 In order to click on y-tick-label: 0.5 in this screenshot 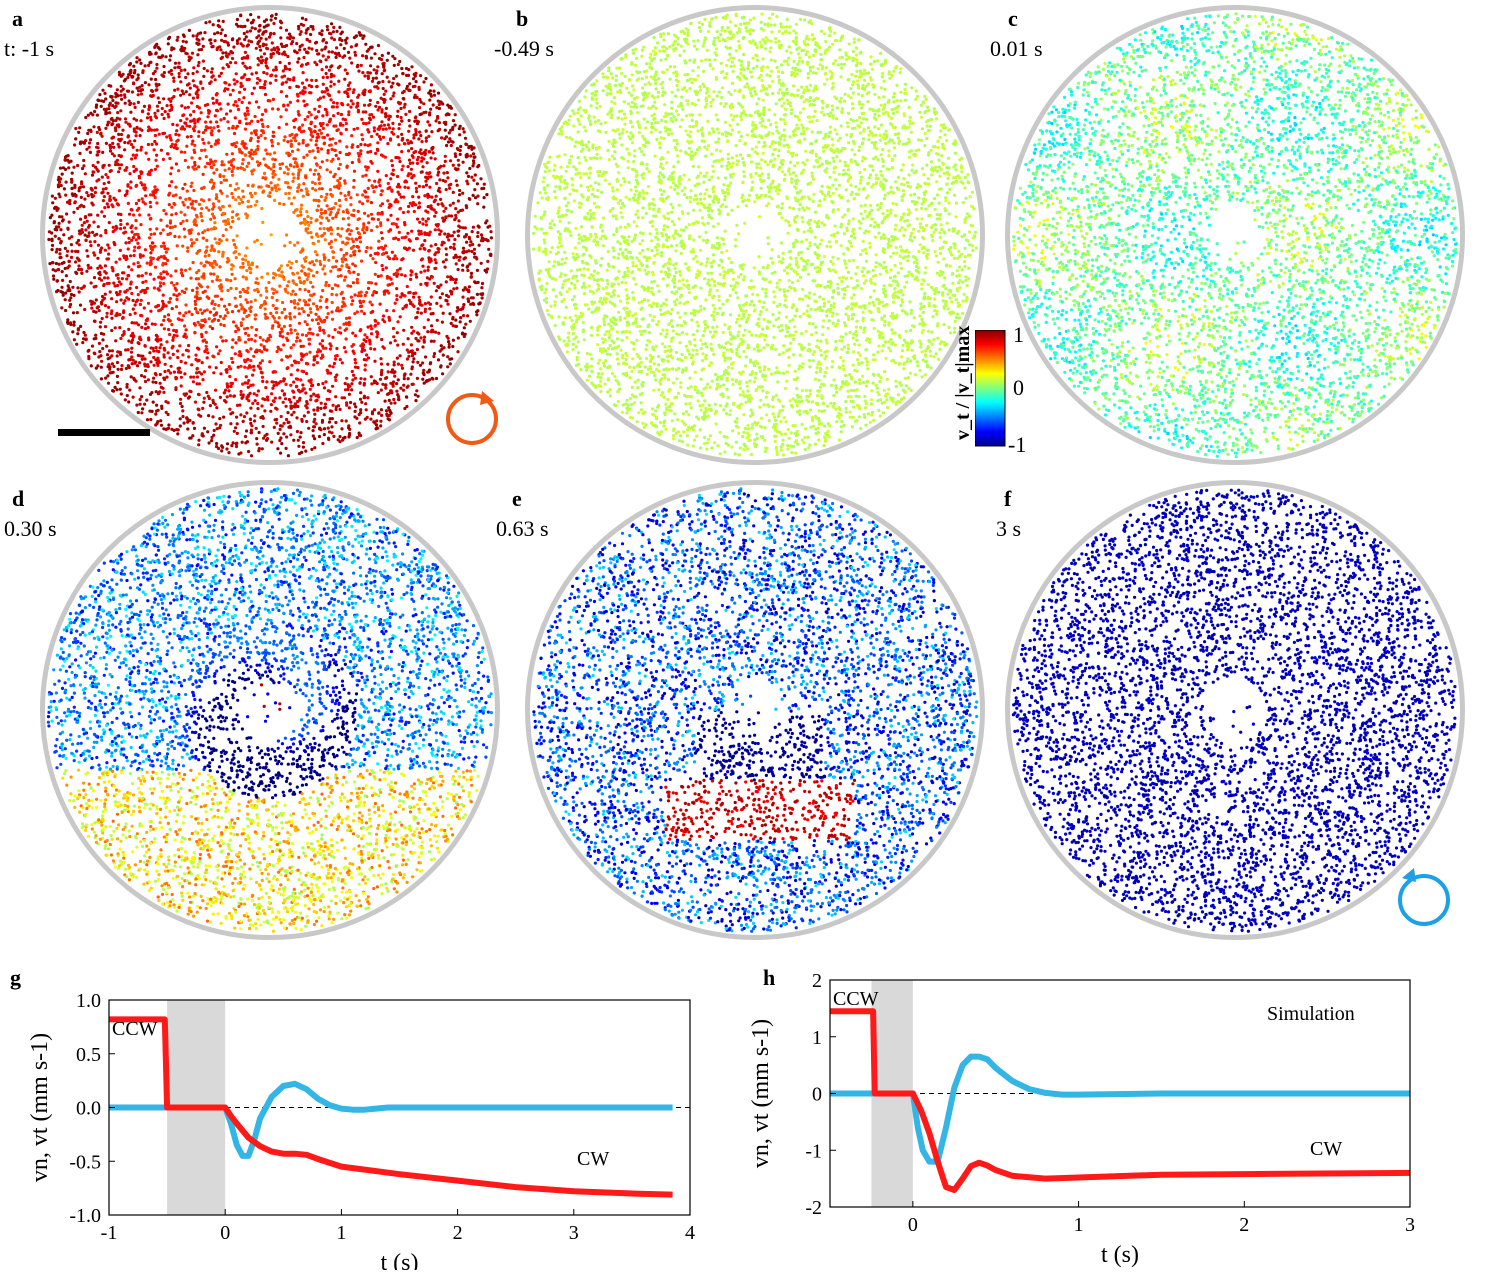, I will do `click(88, 1055)`.